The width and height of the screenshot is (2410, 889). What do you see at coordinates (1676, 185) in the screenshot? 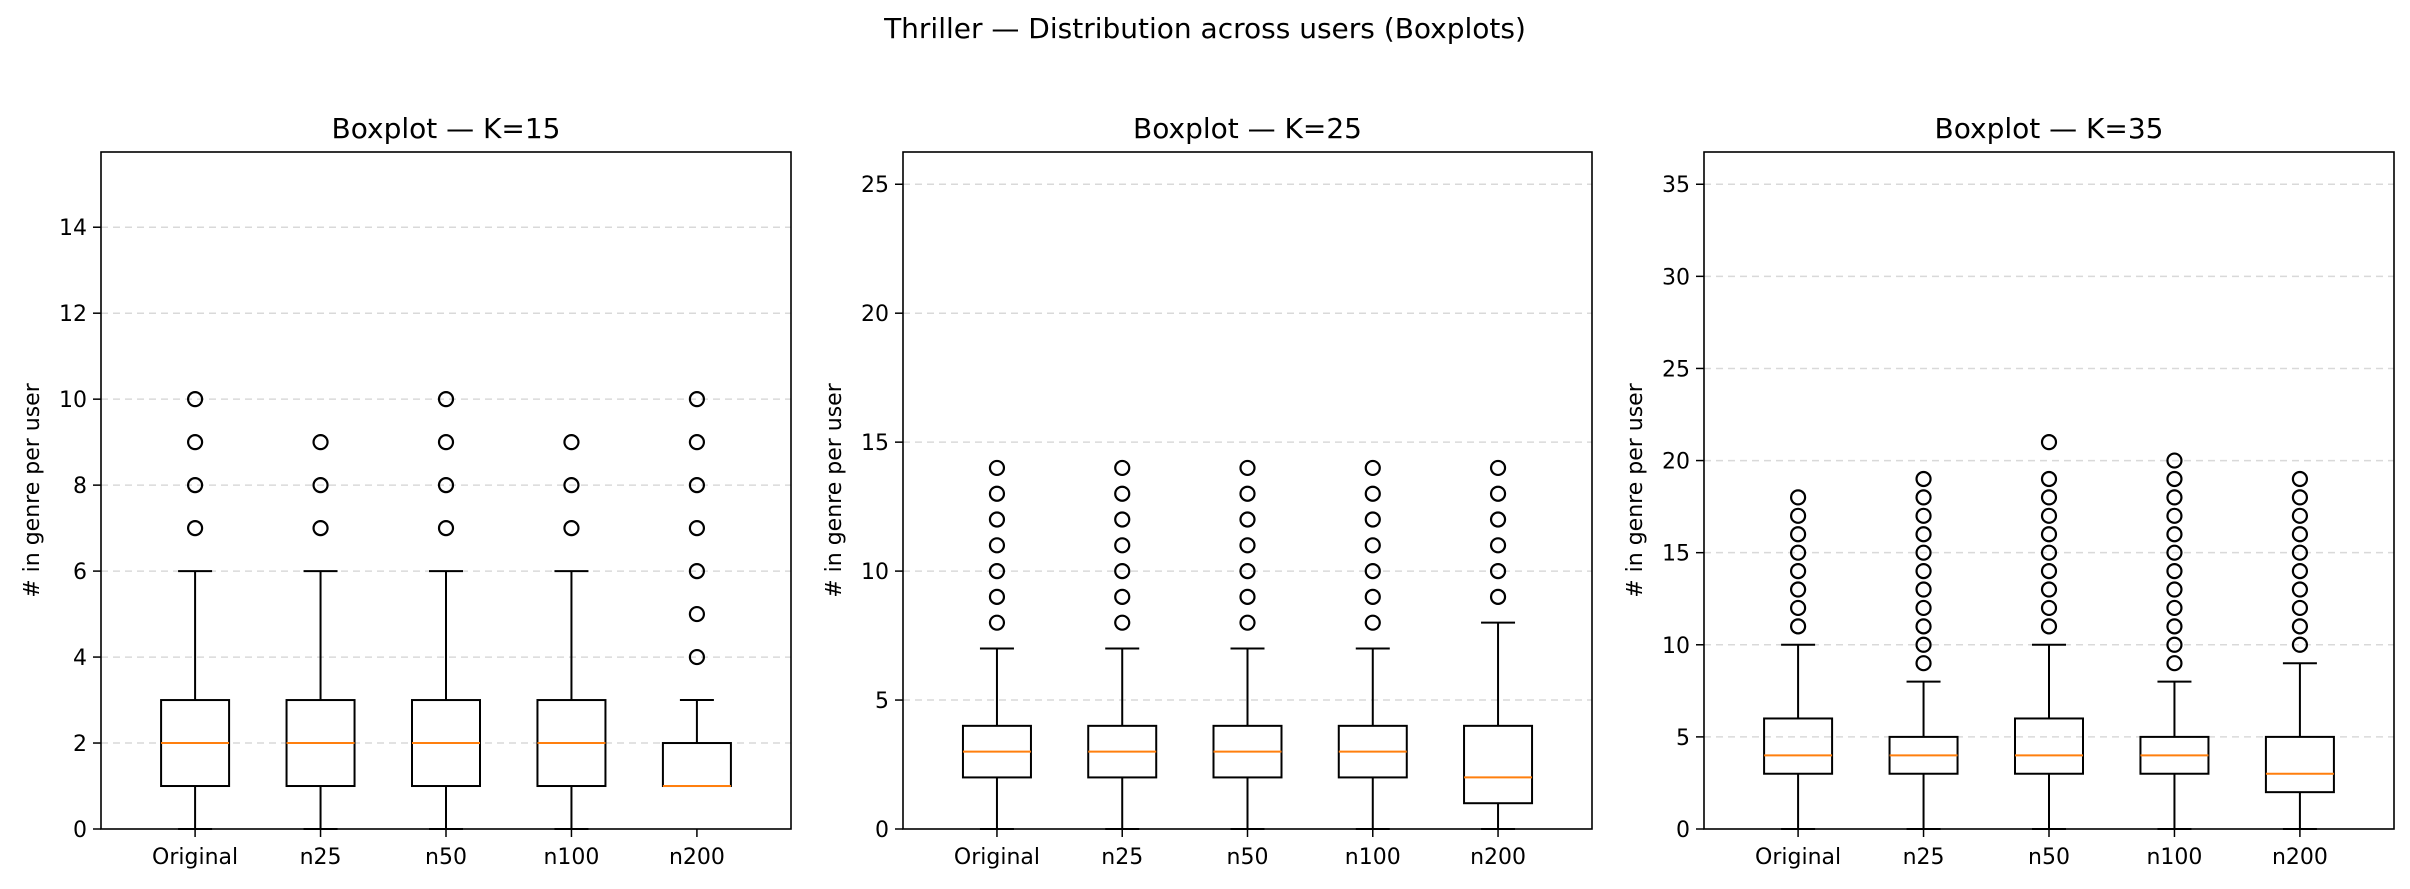
I see `y-tick-label: 35` at bounding box center [1676, 185].